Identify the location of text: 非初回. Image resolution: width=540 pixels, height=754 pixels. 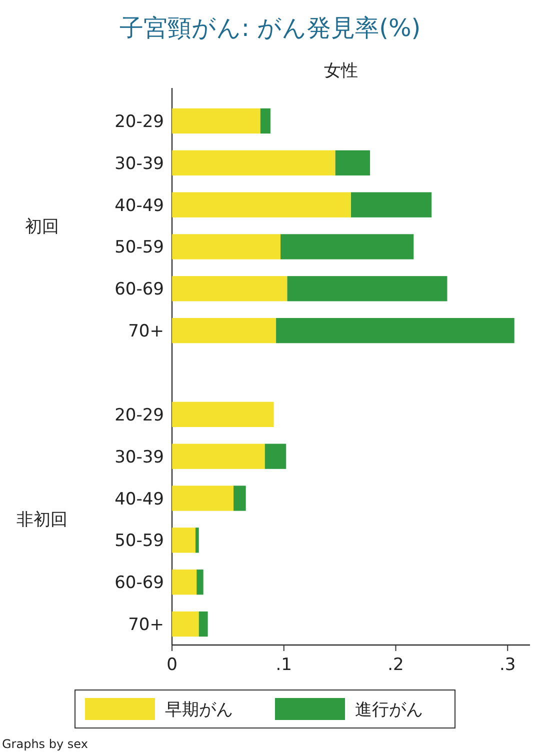
(42, 520).